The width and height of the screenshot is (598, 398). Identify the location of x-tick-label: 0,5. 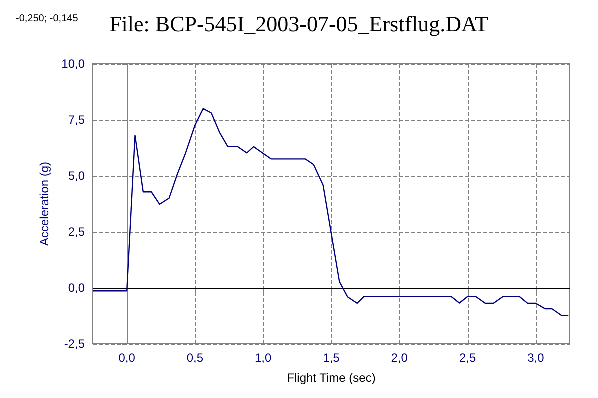
(195, 358).